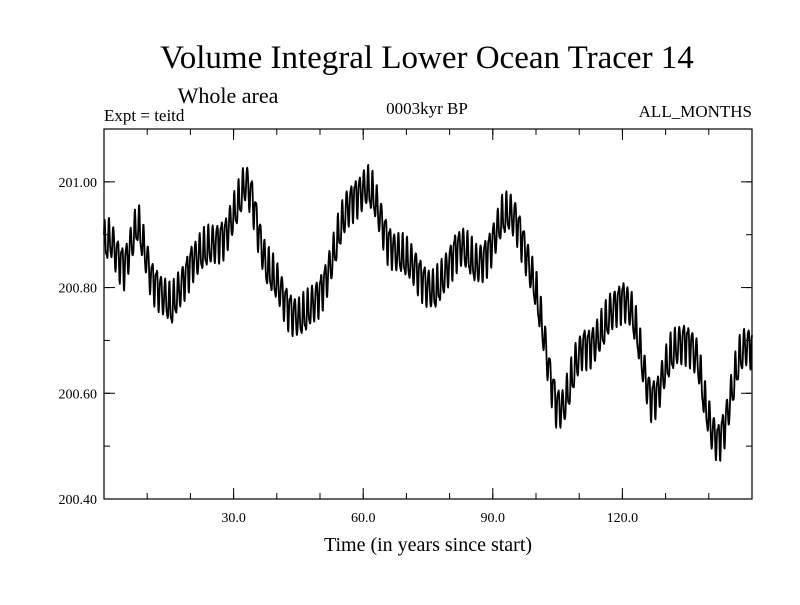  What do you see at coordinates (228, 95) in the screenshot?
I see `chart-subtitle: Whole area` at bounding box center [228, 95].